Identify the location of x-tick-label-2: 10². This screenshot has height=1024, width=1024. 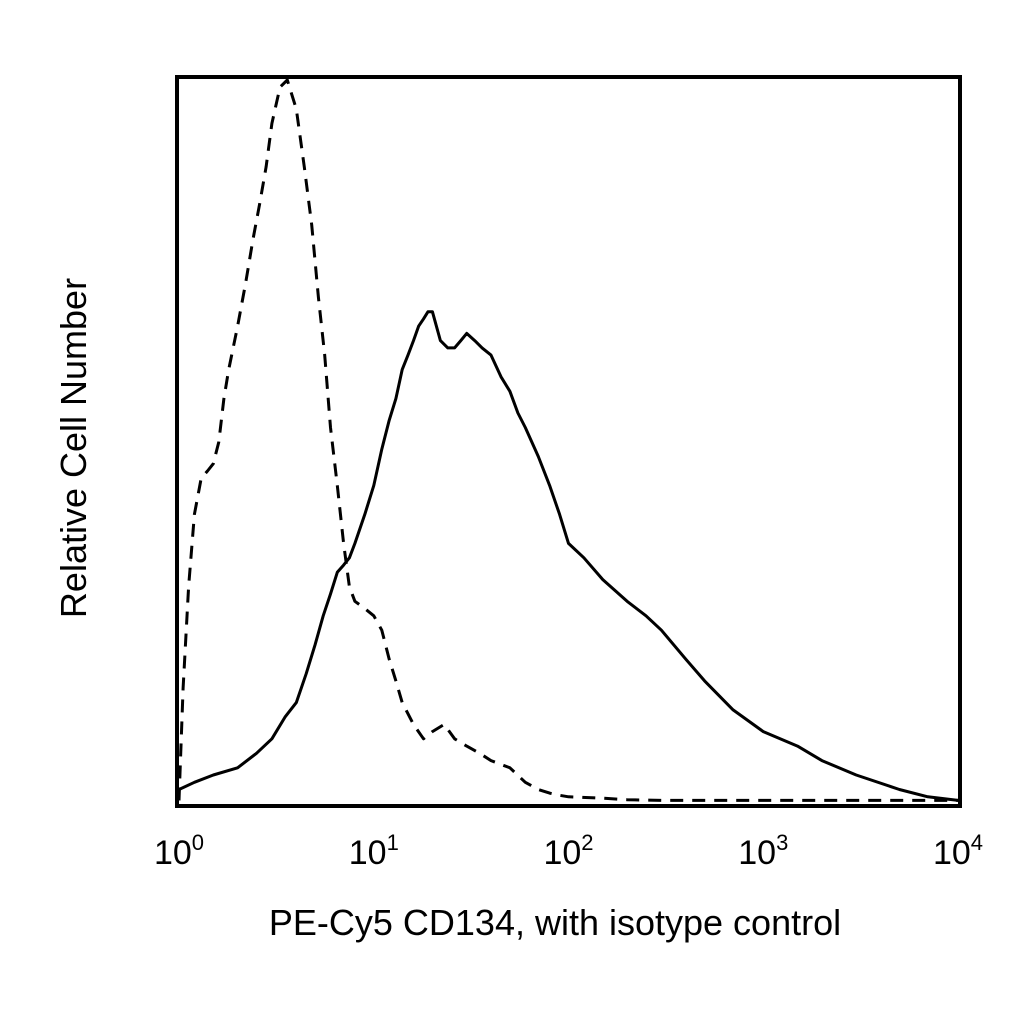
(568, 851).